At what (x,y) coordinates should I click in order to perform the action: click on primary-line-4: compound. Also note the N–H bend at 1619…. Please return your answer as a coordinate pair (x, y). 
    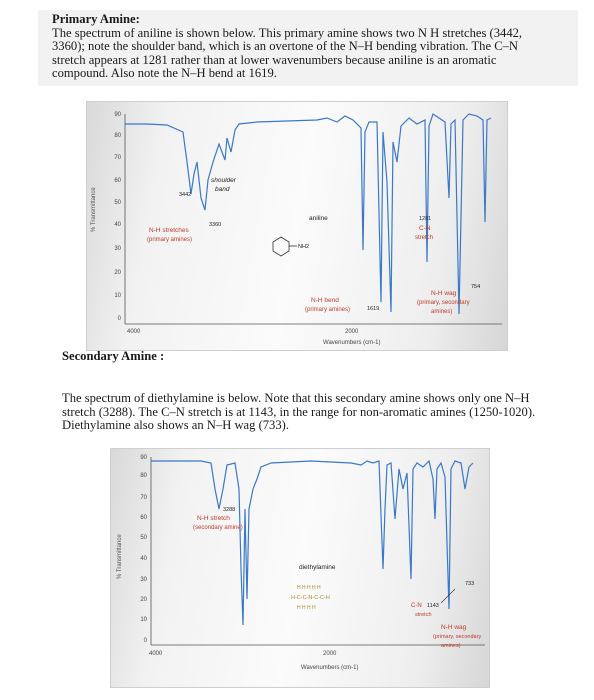
    Looking at the image, I should click on (164, 73).